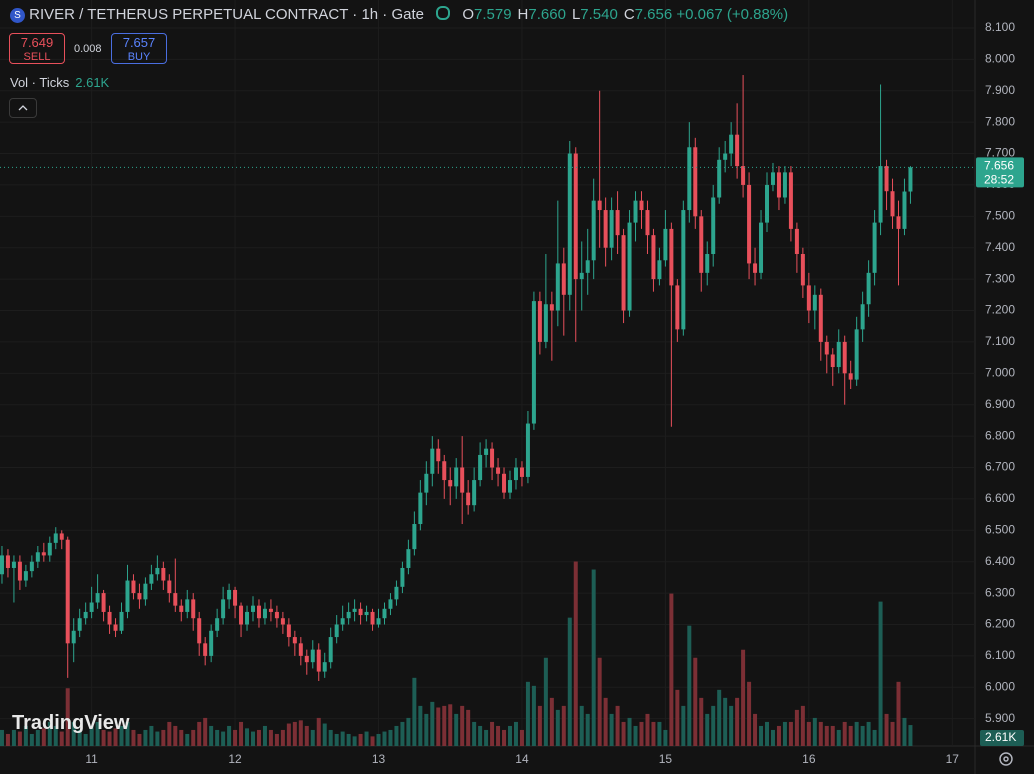 The height and width of the screenshot is (774, 1034). What do you see at coordinates (1000, 215) in the screenshot?
I see `y-tick-label: 7.500` at bounding box center [1000, 215].